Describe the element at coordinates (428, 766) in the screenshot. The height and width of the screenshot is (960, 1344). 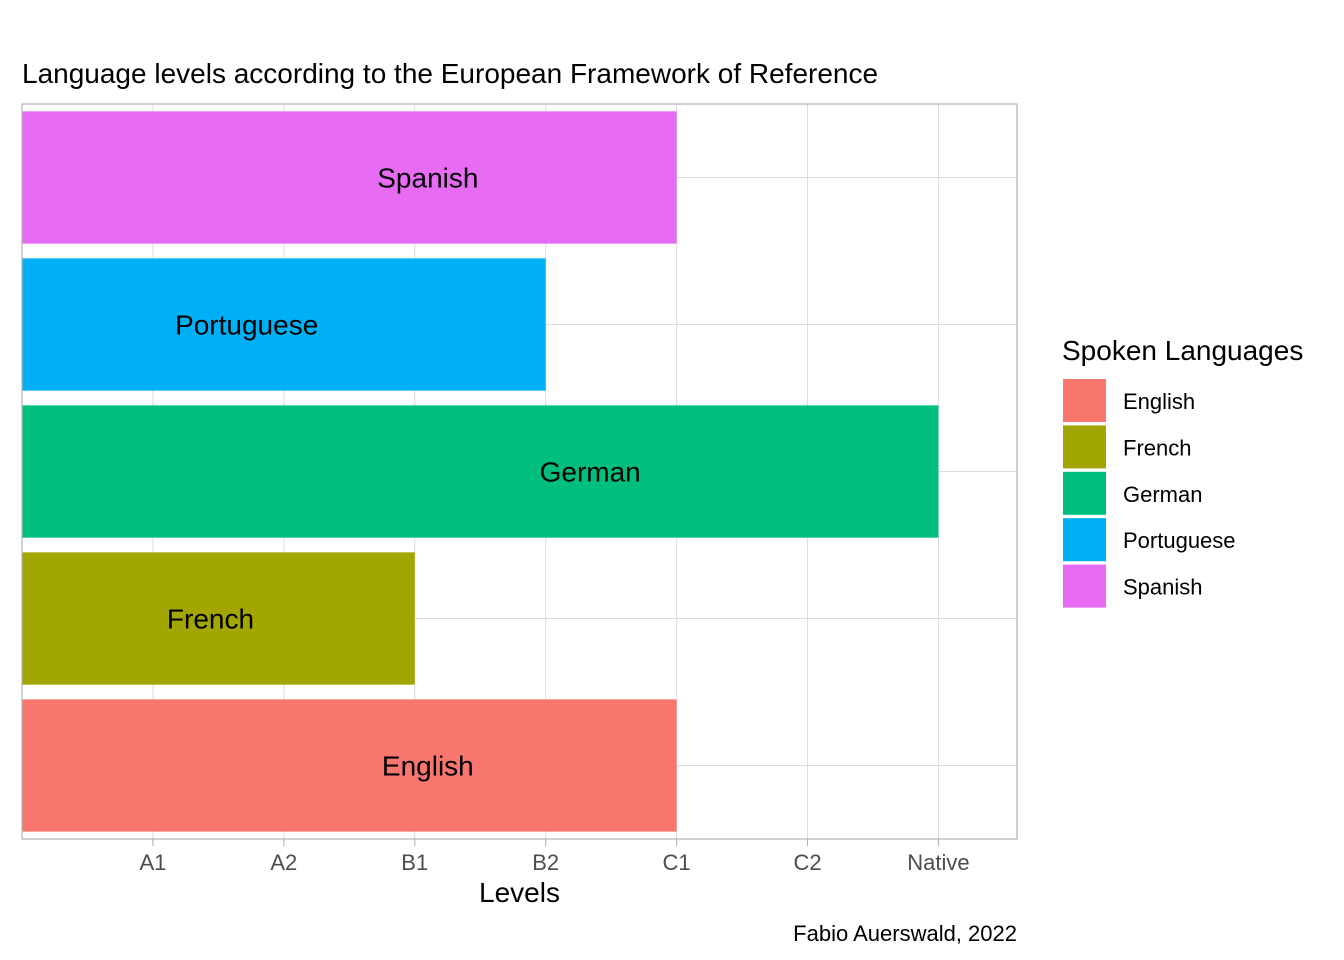
I see `bar-label-english: English` at that location.